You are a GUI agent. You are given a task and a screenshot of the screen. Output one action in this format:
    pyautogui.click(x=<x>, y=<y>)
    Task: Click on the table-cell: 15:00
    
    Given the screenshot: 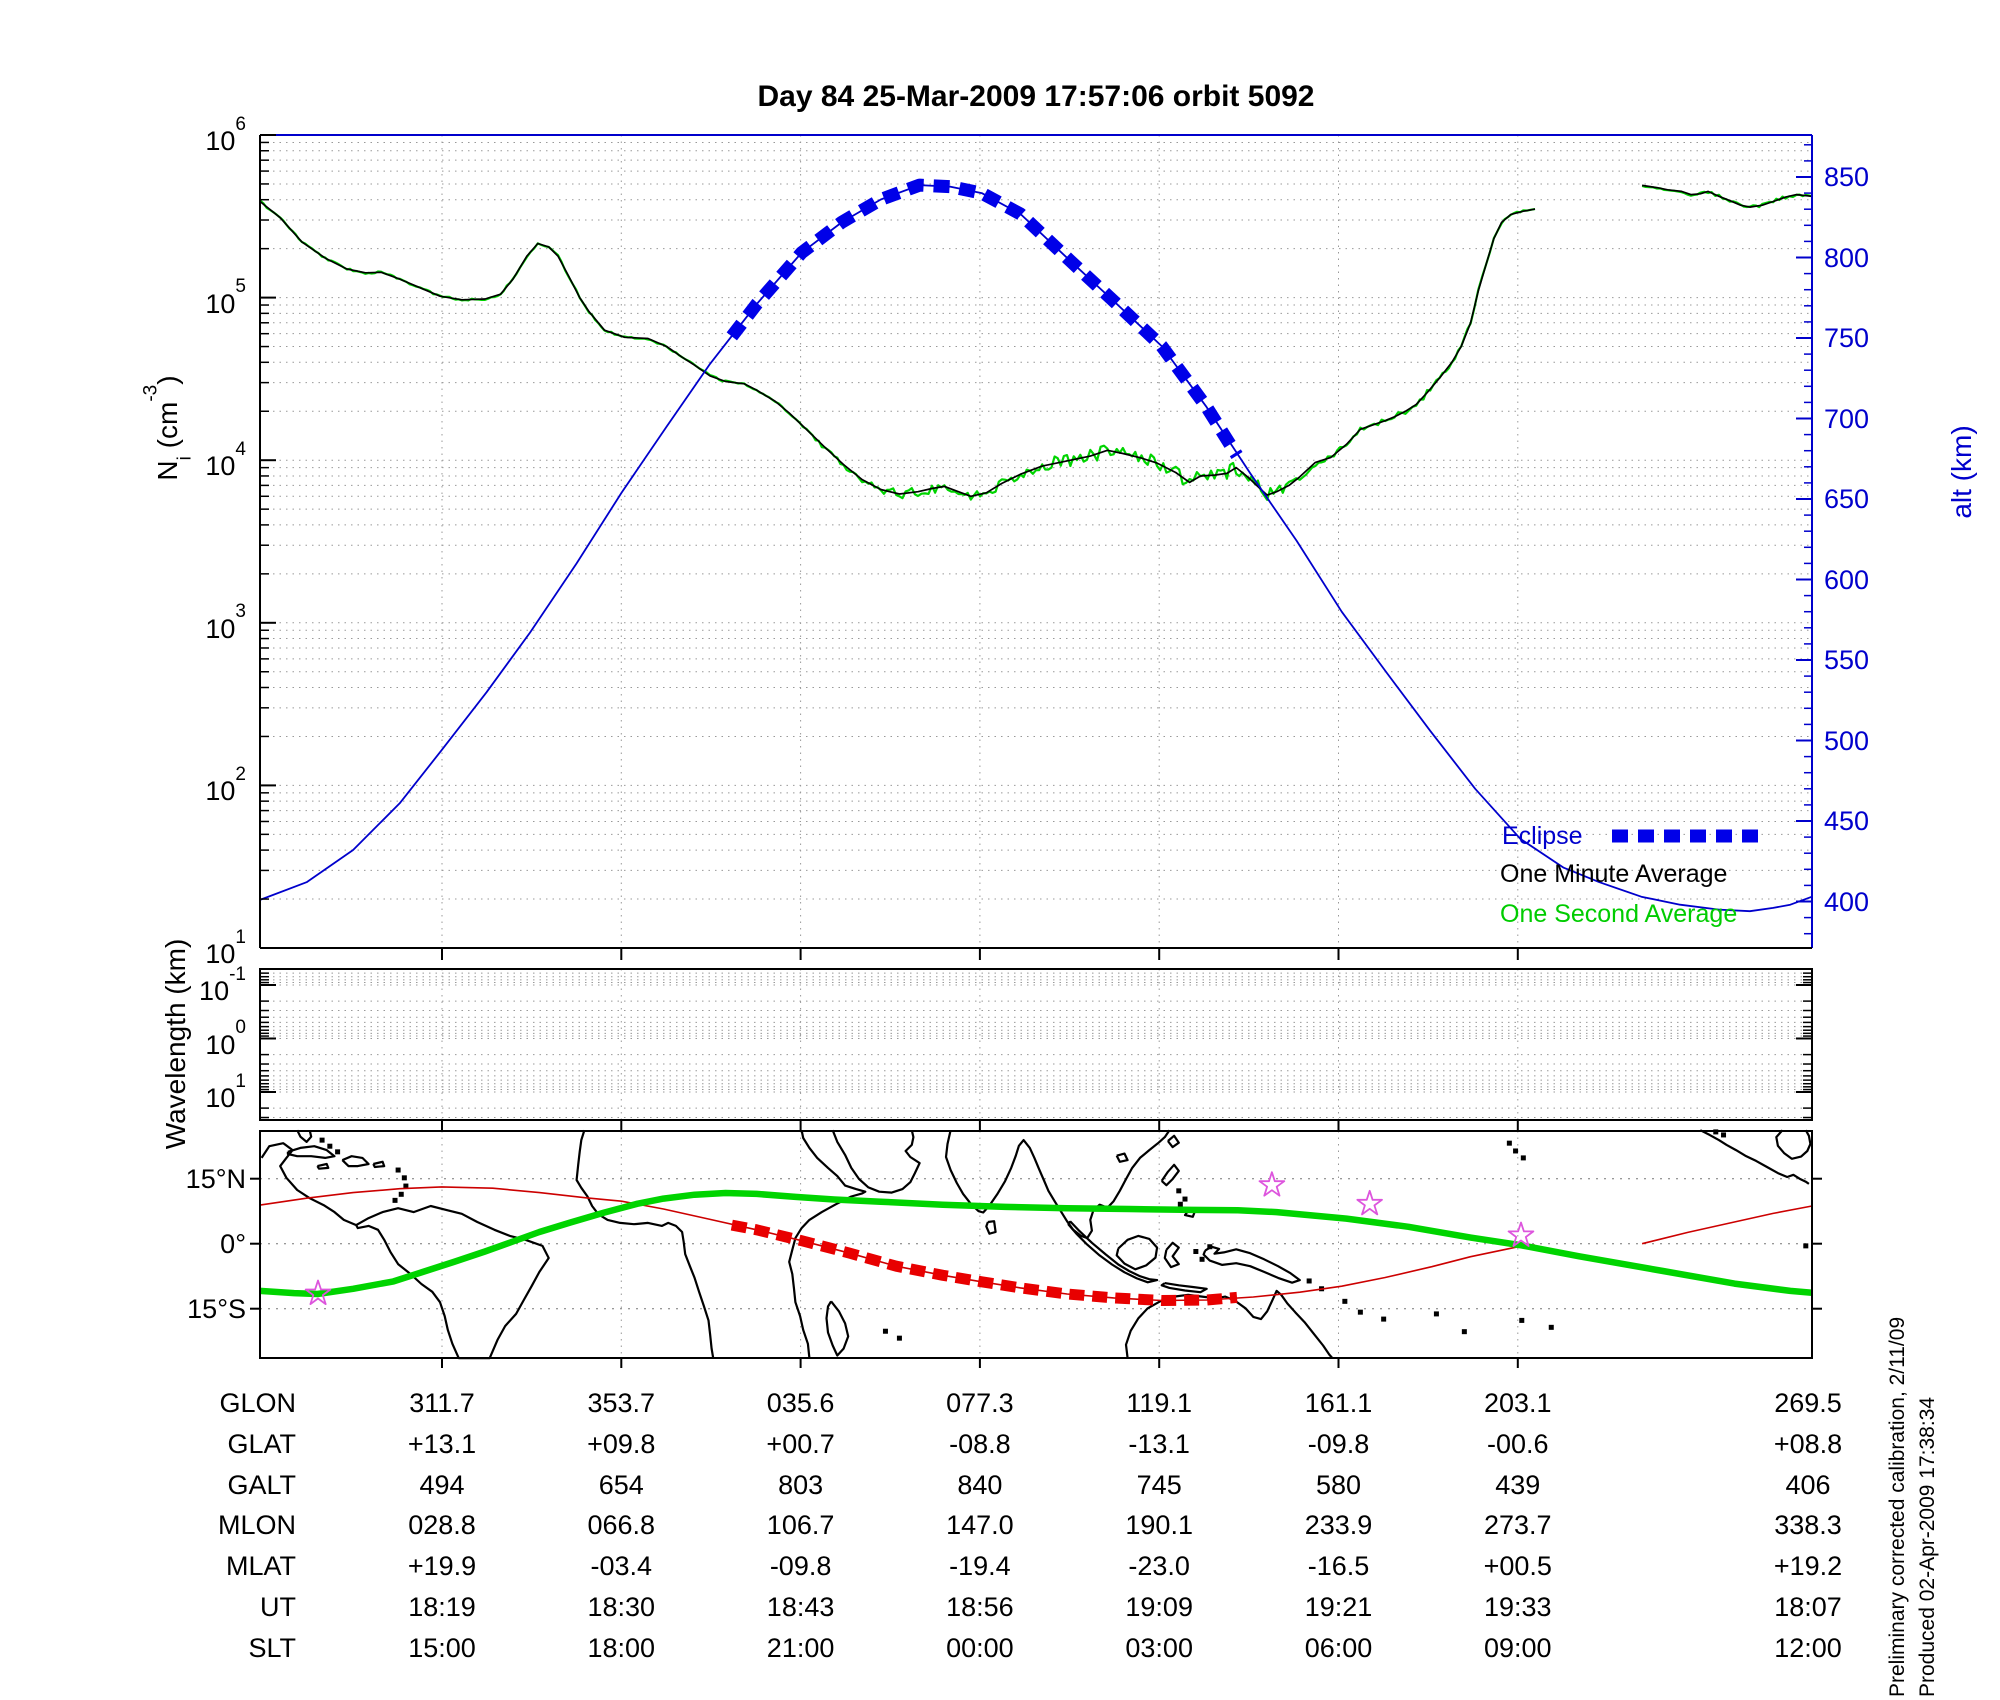 What is the action you would take?
    pyautogui.click(x=442, y=1647)
    